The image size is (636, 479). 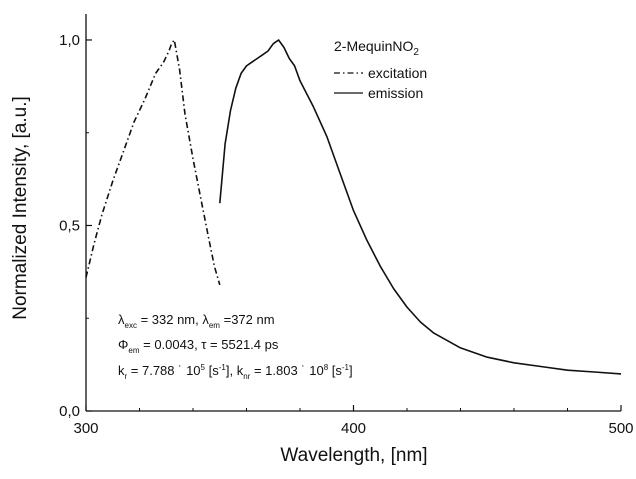 What do you see at coordinates (353, 455) in the screenshot?
I see `x-axis-label: Wavelength, [nm]` at bounding box center [353, 455].